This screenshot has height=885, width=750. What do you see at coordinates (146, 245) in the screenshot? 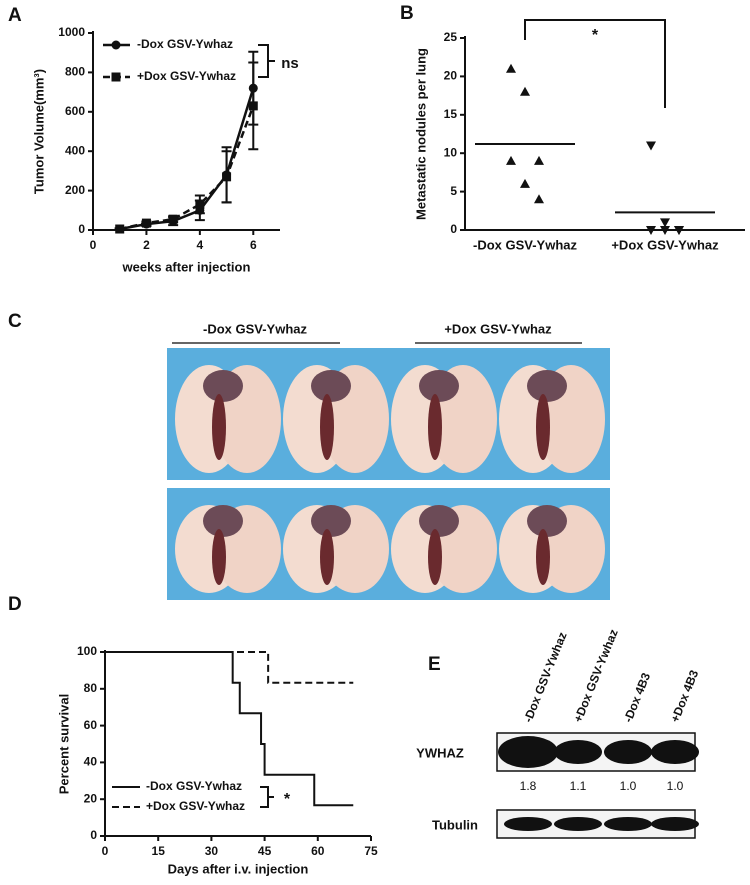
I see `x-tick-label: 2` at bounding box center [146, 245].